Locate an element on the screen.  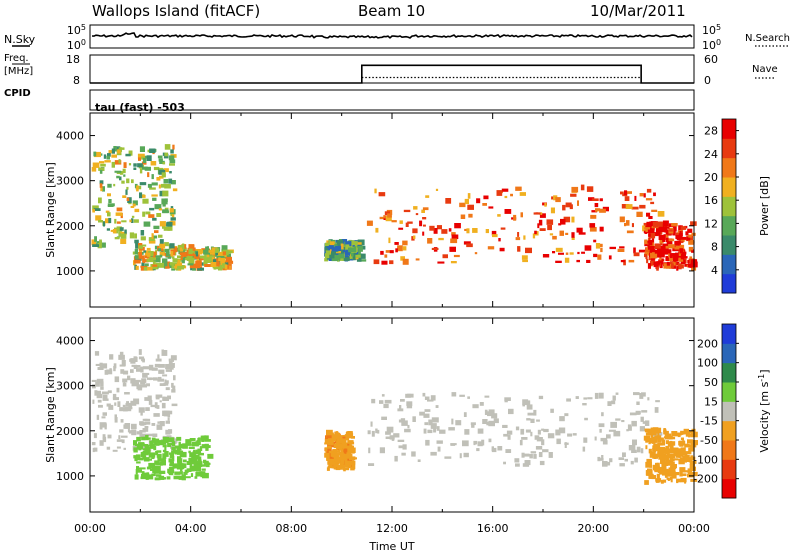
velocity-ytick-label: 2000 is located at coordinates (70, 431).